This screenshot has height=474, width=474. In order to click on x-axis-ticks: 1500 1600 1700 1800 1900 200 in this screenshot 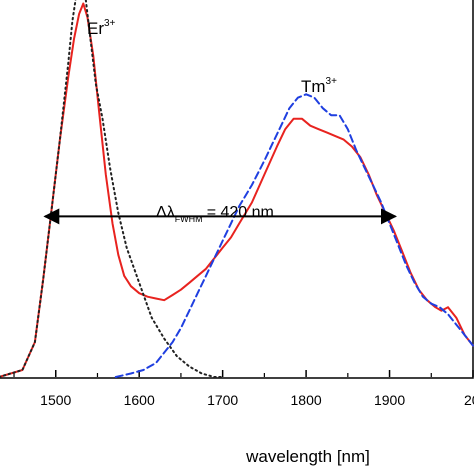, I will do `click(243, 389)`.